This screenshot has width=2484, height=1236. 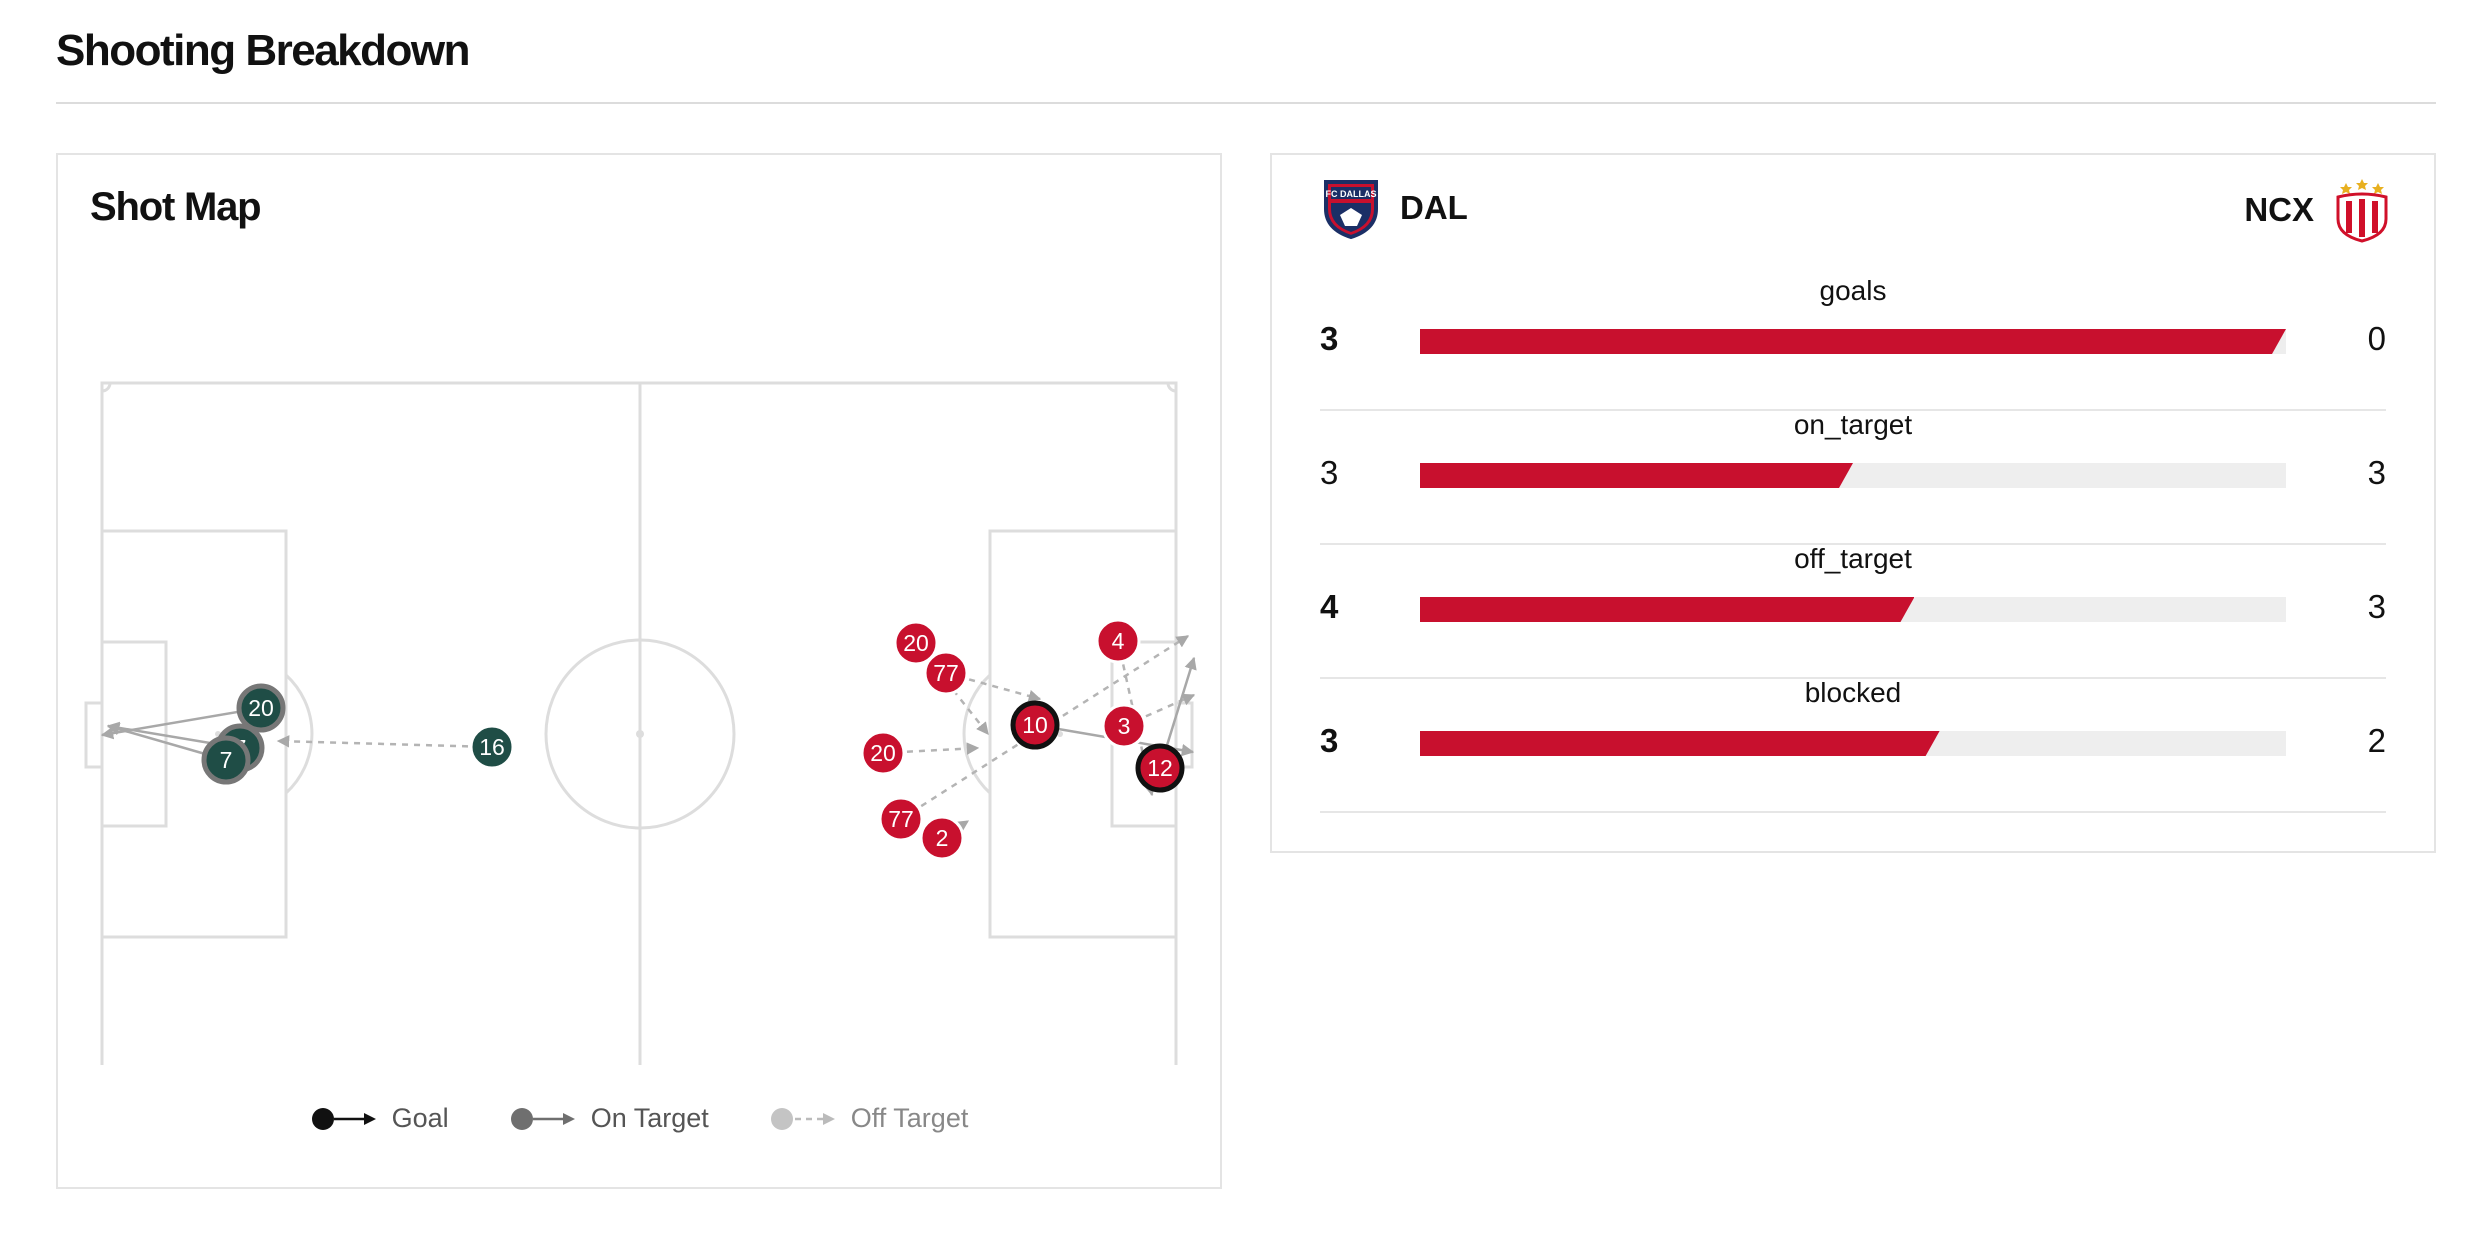 I want to click on stat-row-goals: goals 3 0, so click(x=1853, y=343).